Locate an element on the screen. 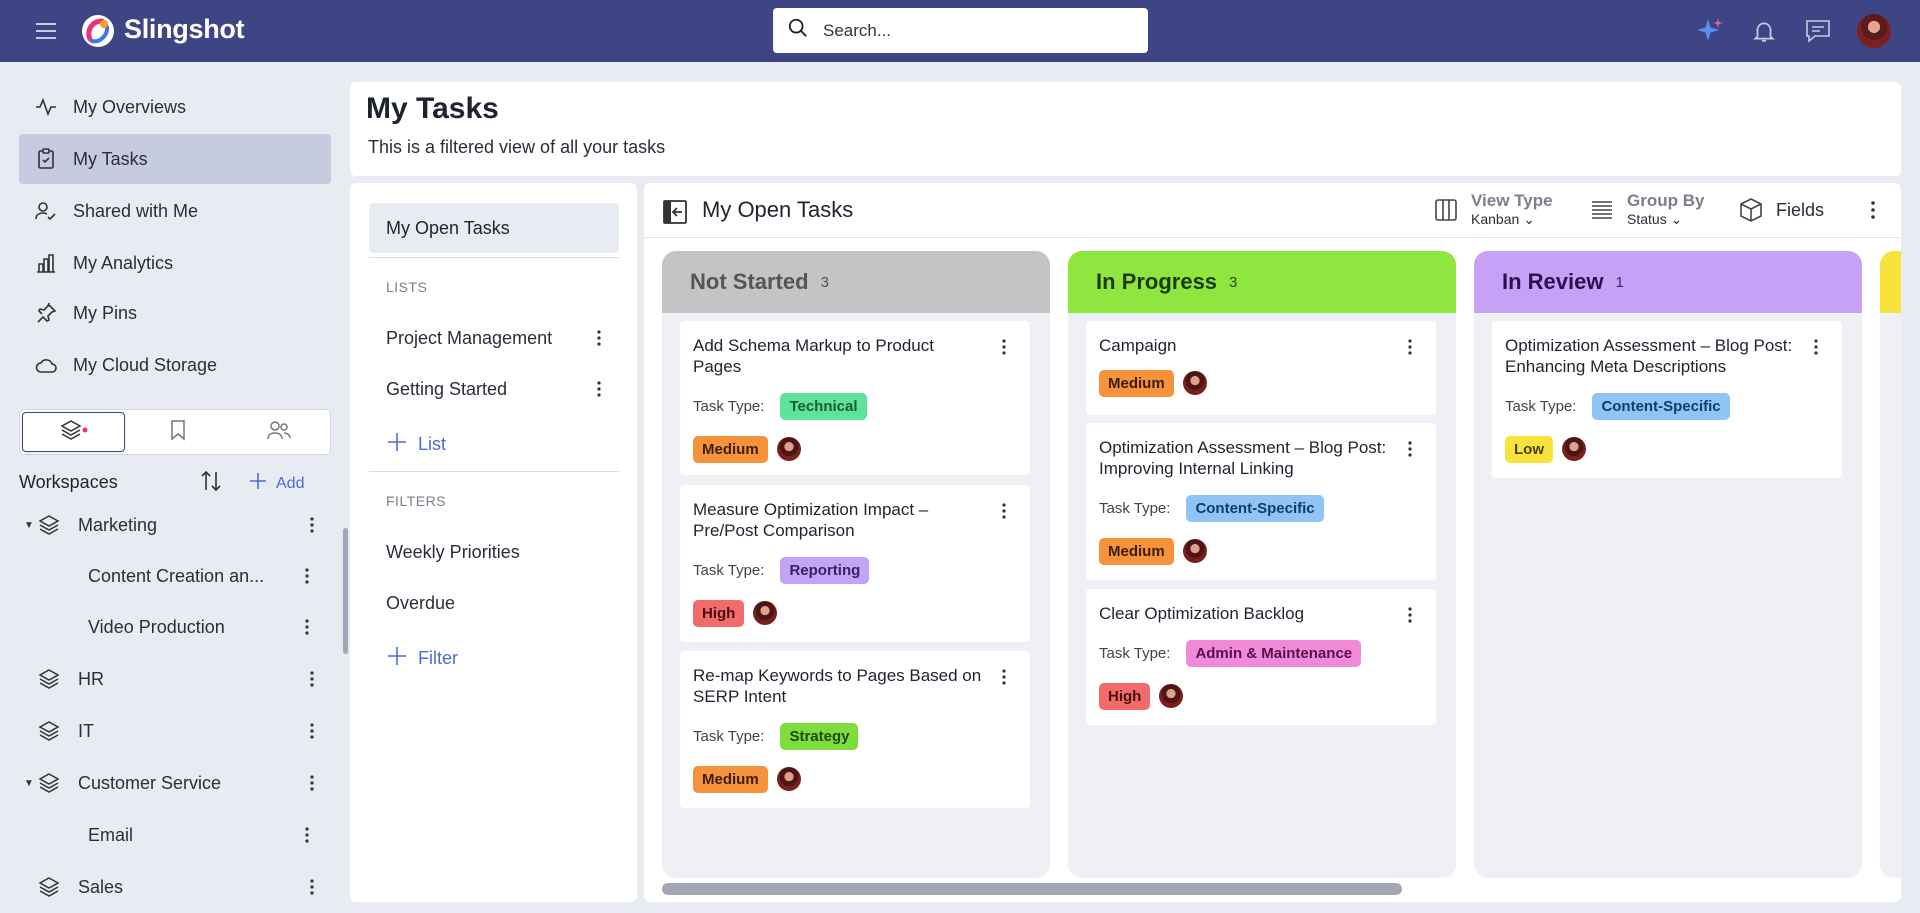 The height and width of the screenshot is (913, 1920). sort-icon is located at coordinates (211, 481).